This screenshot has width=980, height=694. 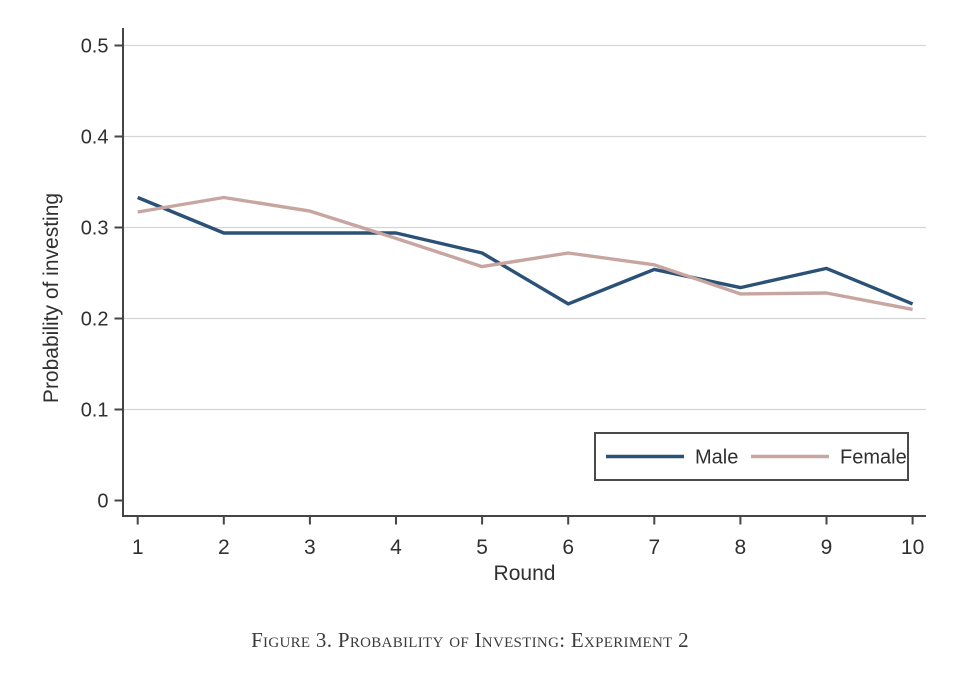 I want to click on series-line-male, so click(x=525, y=250).